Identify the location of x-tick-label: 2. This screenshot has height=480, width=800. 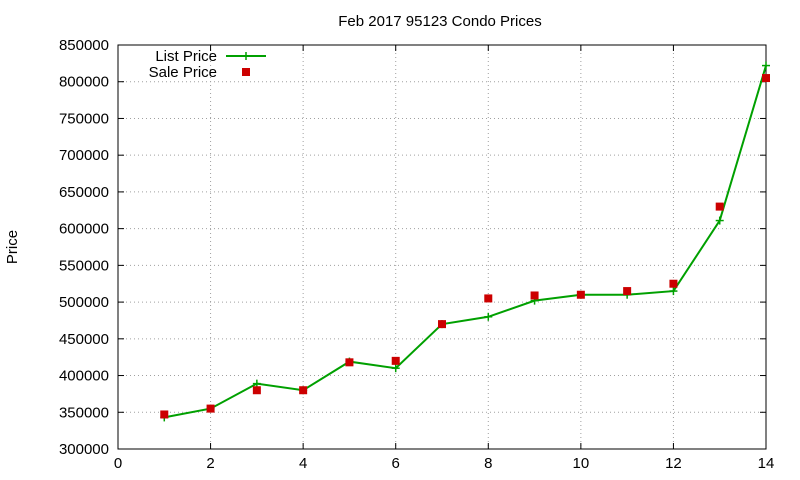
(210, 463).